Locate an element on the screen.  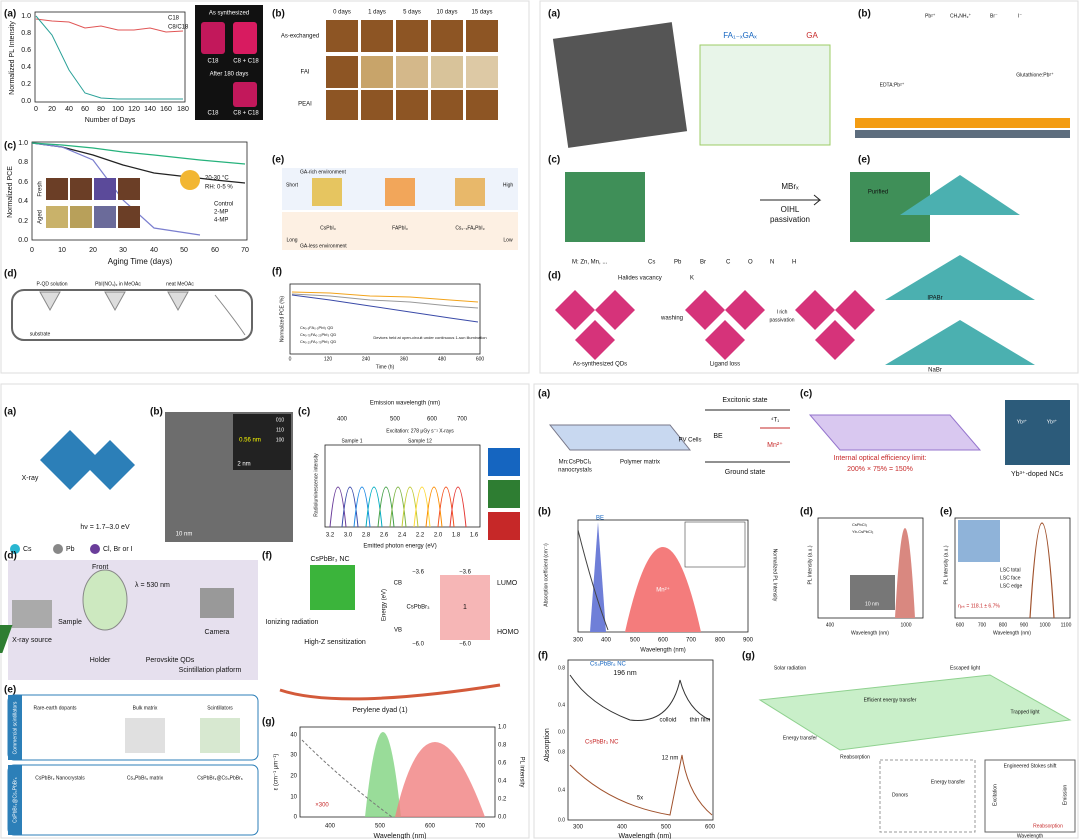
panel-text: Ligand loss is located at coordinates (725, 365).